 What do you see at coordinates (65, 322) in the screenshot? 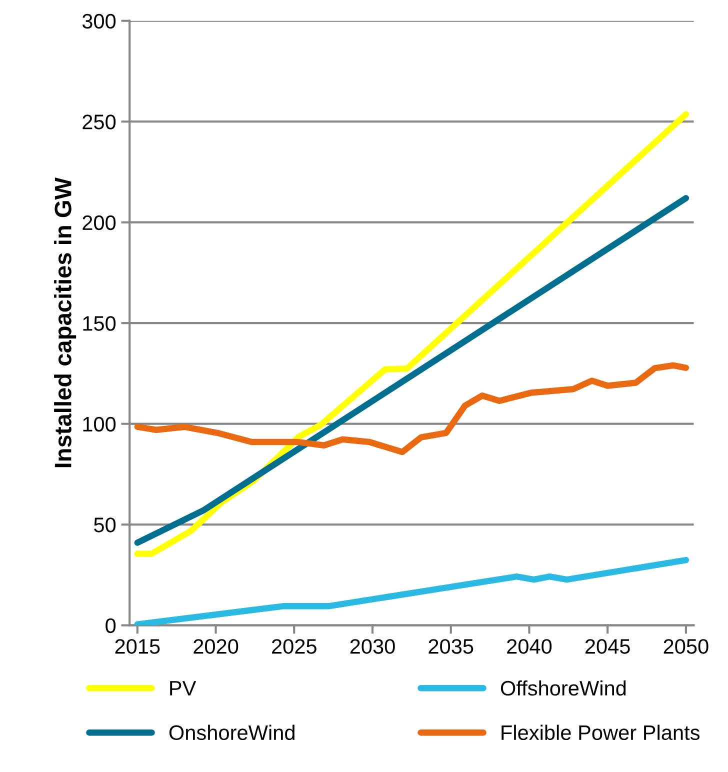
I see `y-axis-title: Installed capacities in GW` at bounding box center [65, 322].